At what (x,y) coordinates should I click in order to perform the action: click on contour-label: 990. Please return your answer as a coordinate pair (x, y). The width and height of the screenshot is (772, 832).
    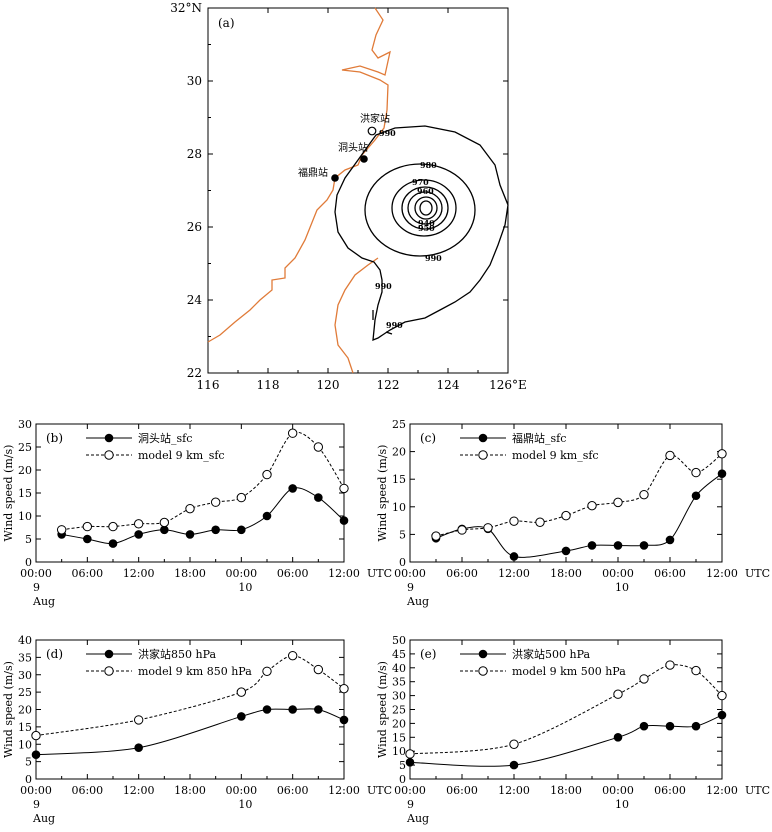
    Looking at the image, I should click on (383, 286).